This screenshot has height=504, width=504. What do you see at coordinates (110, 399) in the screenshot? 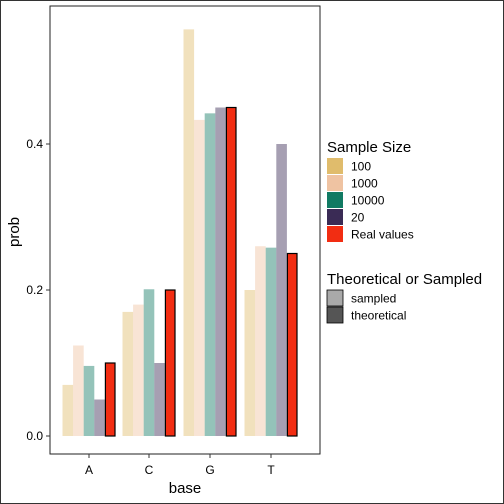
I see `bar-A-real-values` at bounding box center [110, 399].